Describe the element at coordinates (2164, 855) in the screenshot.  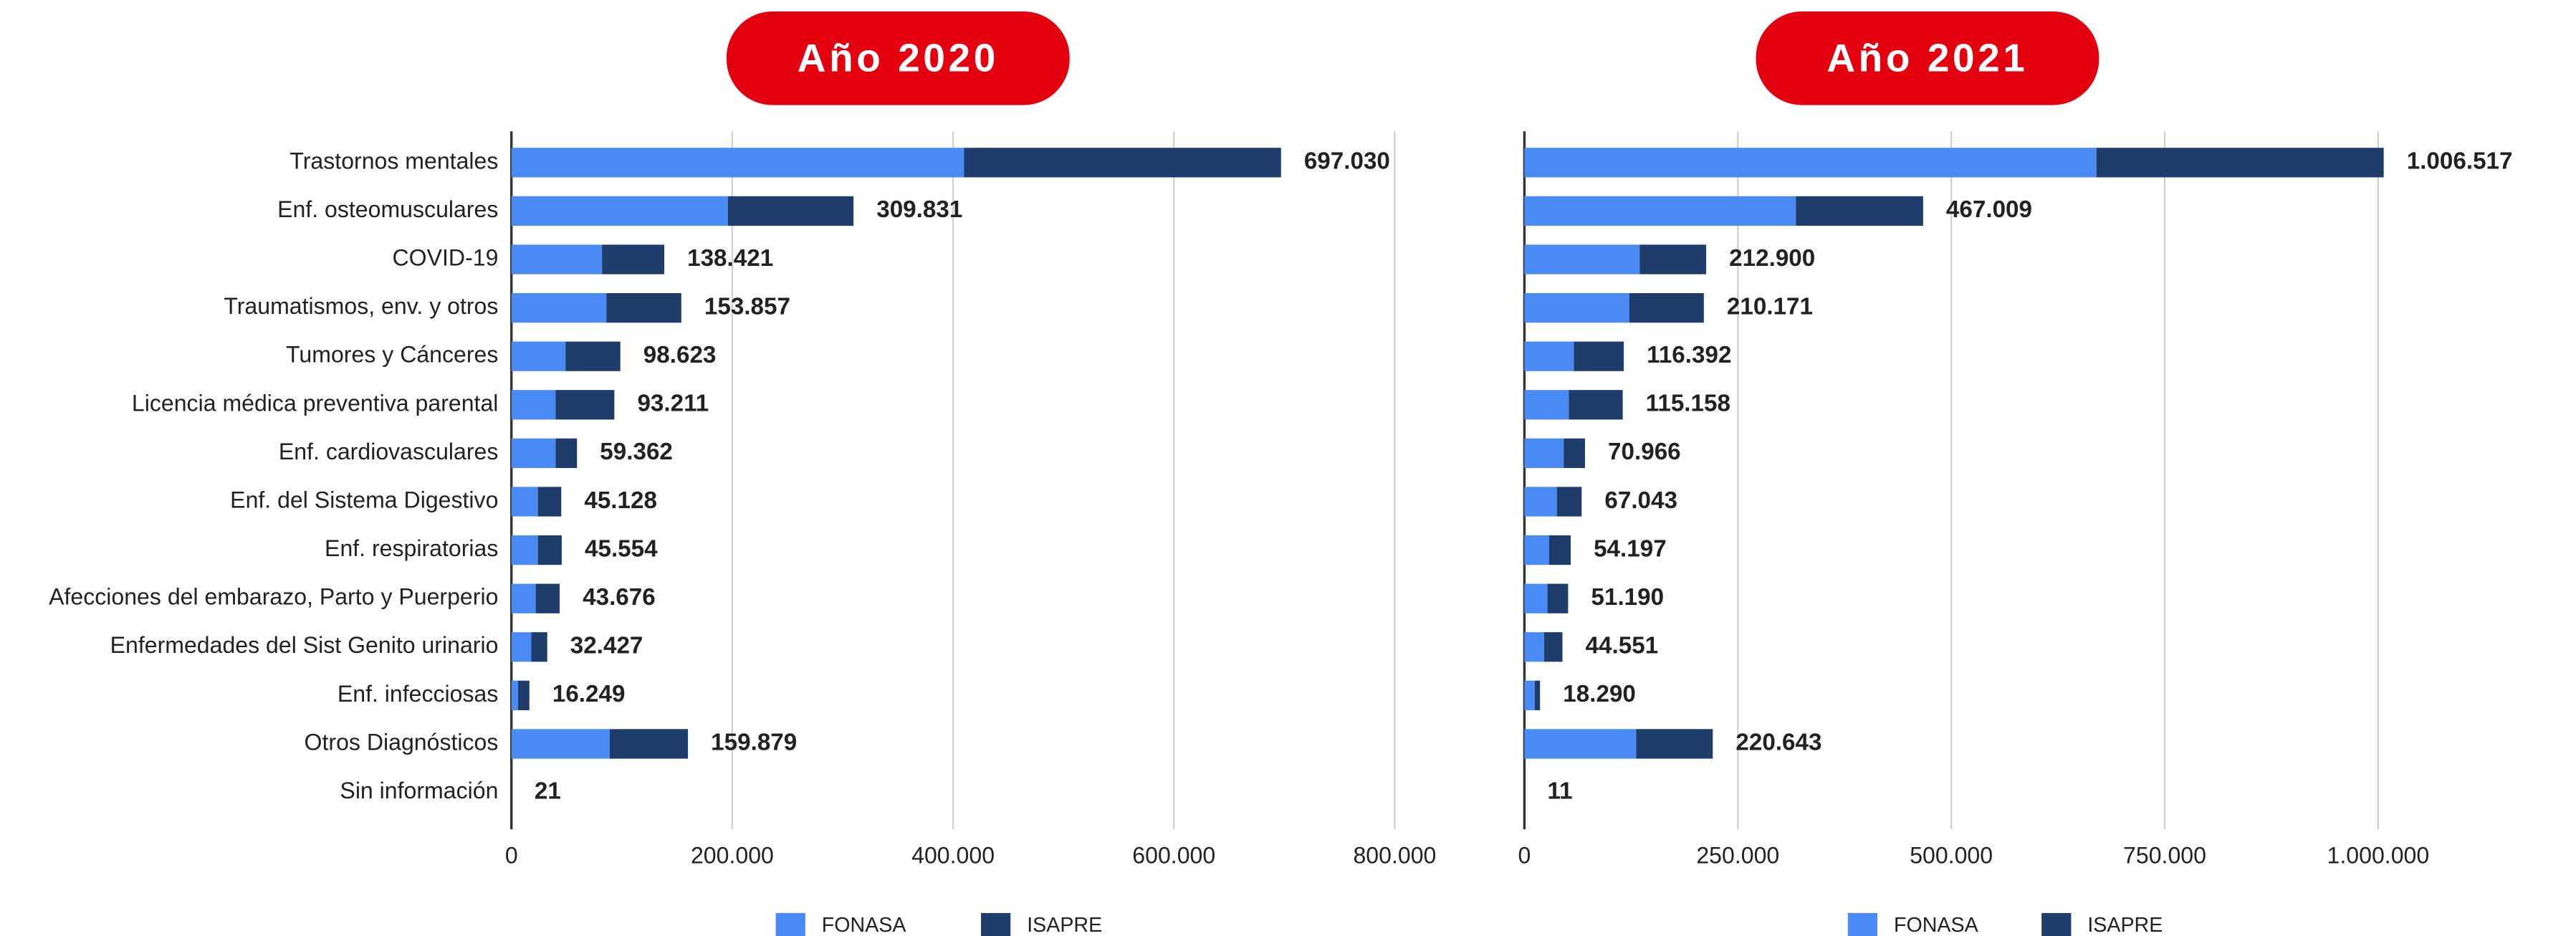
I see `x-tick-label: 750.000` at that location.